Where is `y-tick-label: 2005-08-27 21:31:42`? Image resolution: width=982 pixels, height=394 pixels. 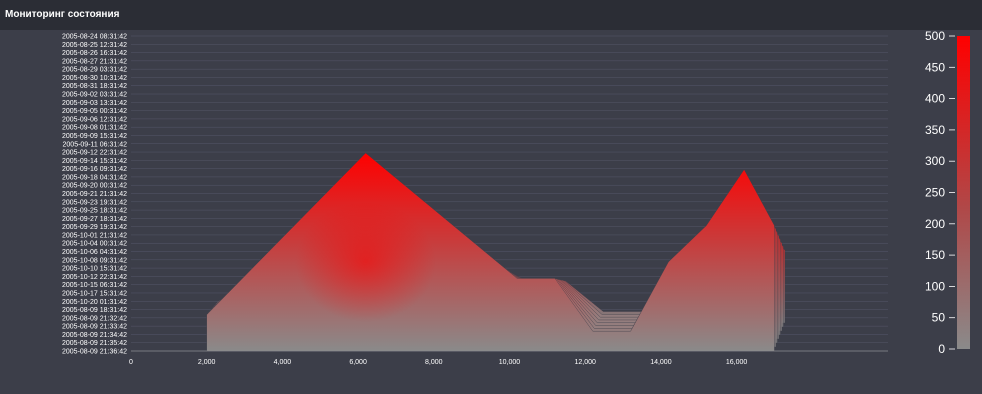
y-tick-label: 2005-08-27 21:31:42 is located at coordinates (94, 61).